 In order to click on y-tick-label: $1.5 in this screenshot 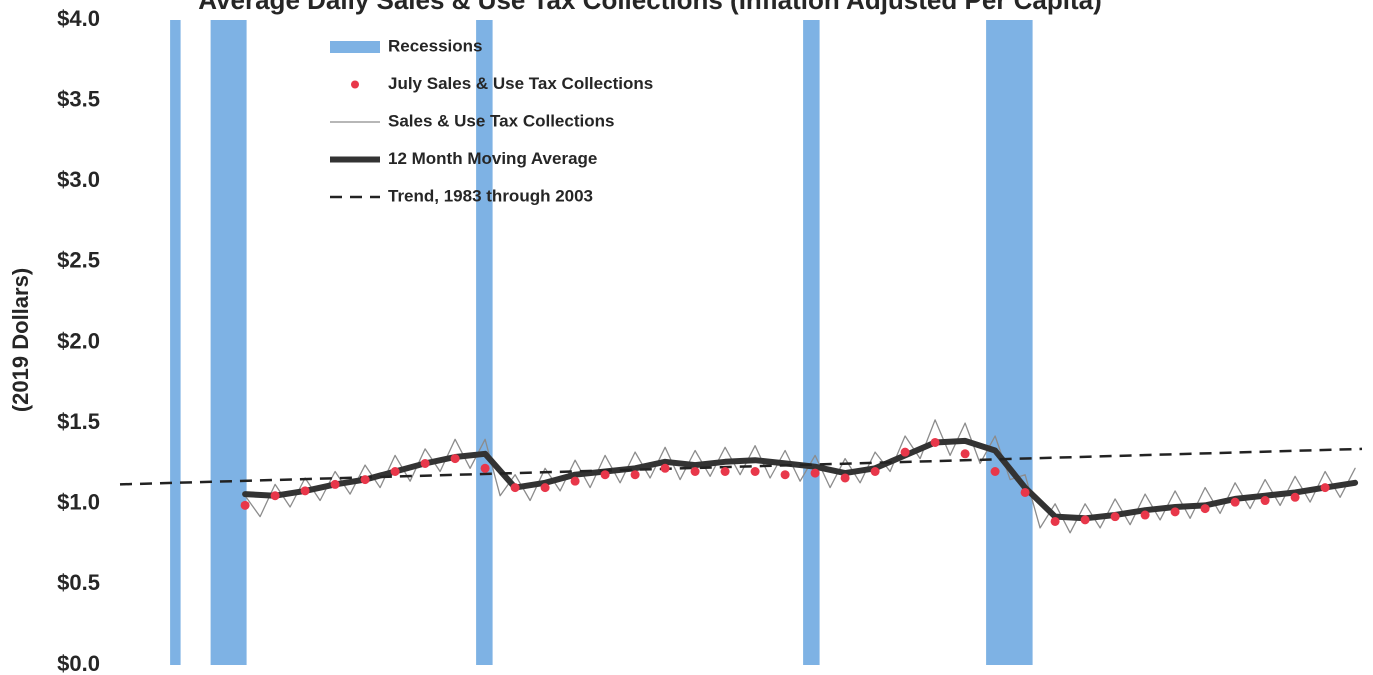, I will do `click(78, 421)`.